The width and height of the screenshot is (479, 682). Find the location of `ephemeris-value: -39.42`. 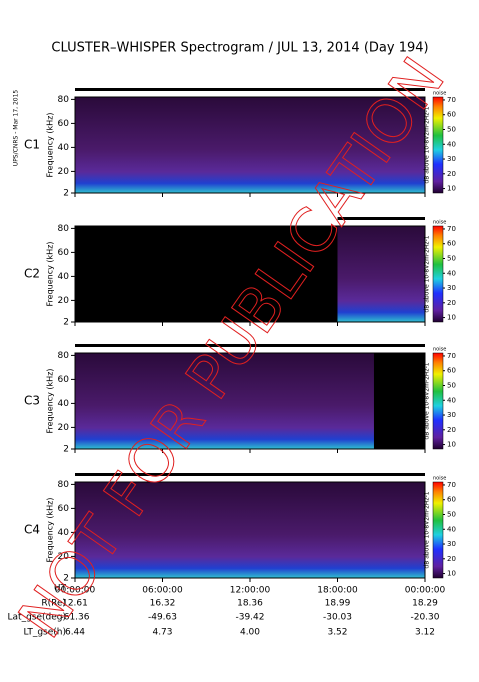

ephemeris-value: -39.42 is located at coordinates (249, 618).